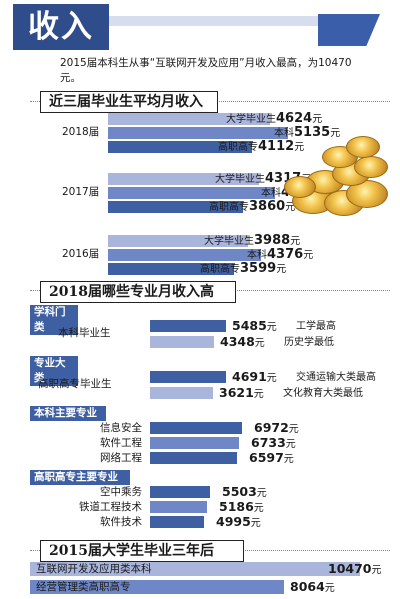 This screenshot has height=599, width=400. What do you see at coordinates (271, 427) in the screenshot?
I see `value-number: 6972` at bounding box center [271, 427].